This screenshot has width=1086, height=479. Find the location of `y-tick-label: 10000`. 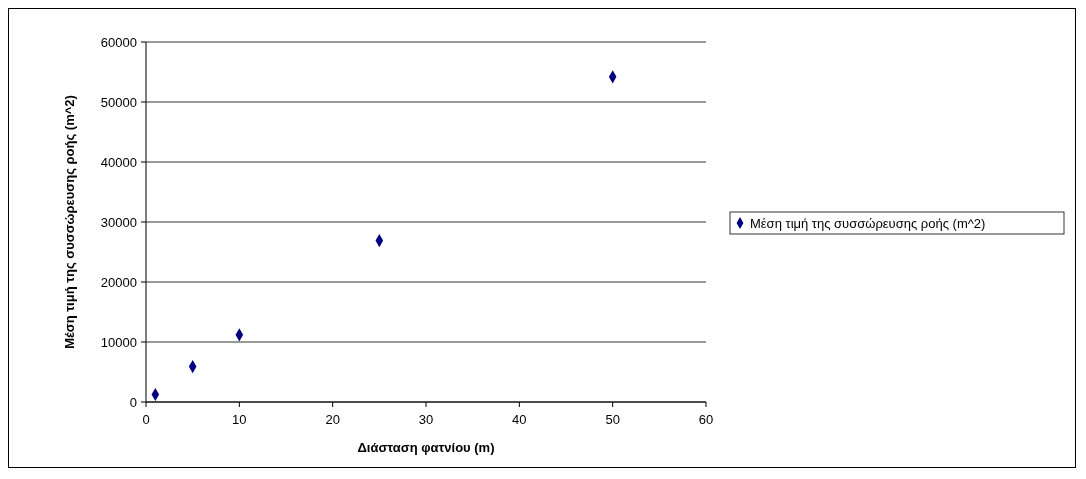

y-tick-label: 10000 is located at coordinates (118, 342).